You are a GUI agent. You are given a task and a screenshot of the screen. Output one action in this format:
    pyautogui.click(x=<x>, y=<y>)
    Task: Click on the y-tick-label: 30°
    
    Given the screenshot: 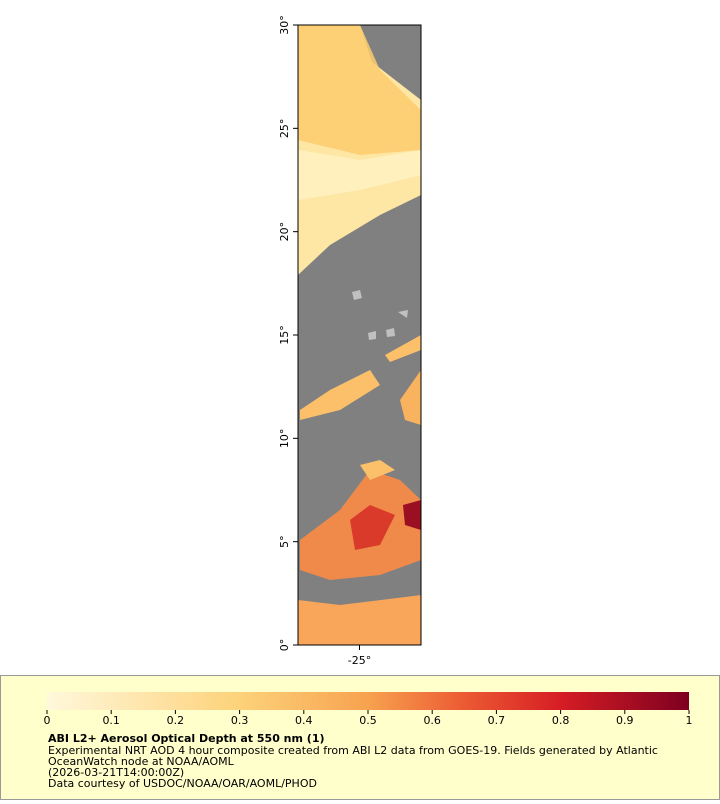 What is the action you would take?
    pyautogui.click(x=284, y=25)
    